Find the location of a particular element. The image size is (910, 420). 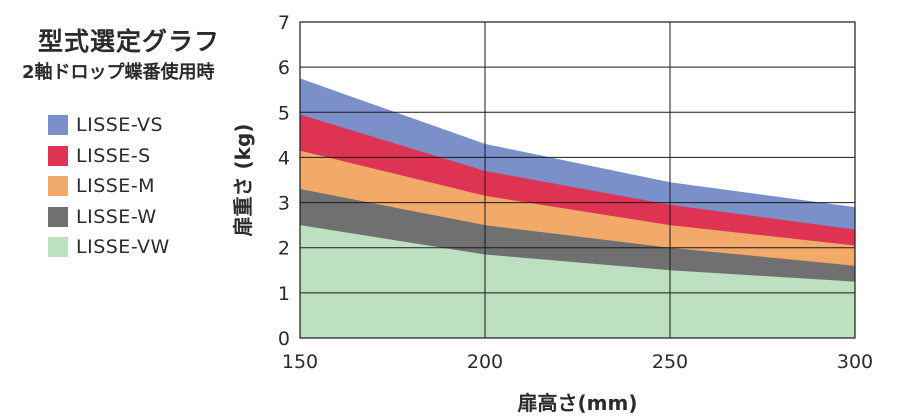

legend: LISSE-VS LISSE-S LISSE-M LISSE-W LISSE-VW is located at coordinates (109, 186).